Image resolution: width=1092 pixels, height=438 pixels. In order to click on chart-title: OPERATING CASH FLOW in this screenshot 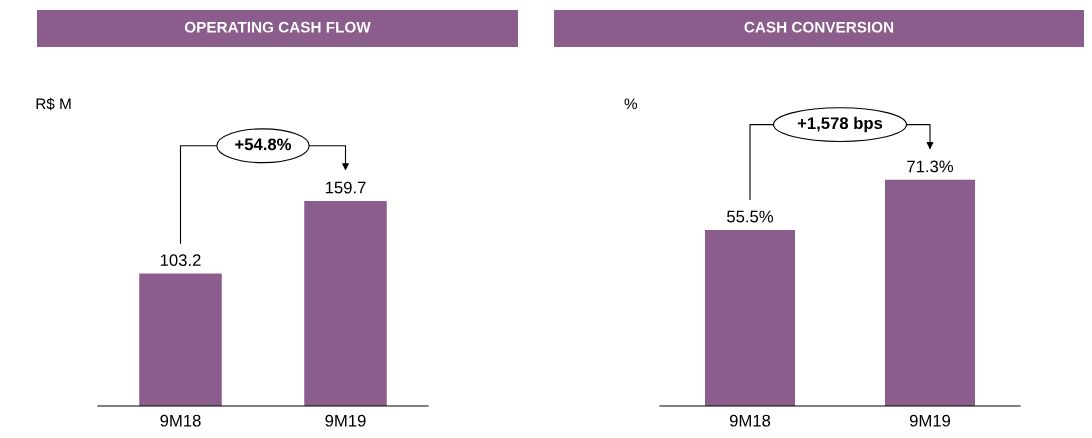, I will do `click(277, 27)`.